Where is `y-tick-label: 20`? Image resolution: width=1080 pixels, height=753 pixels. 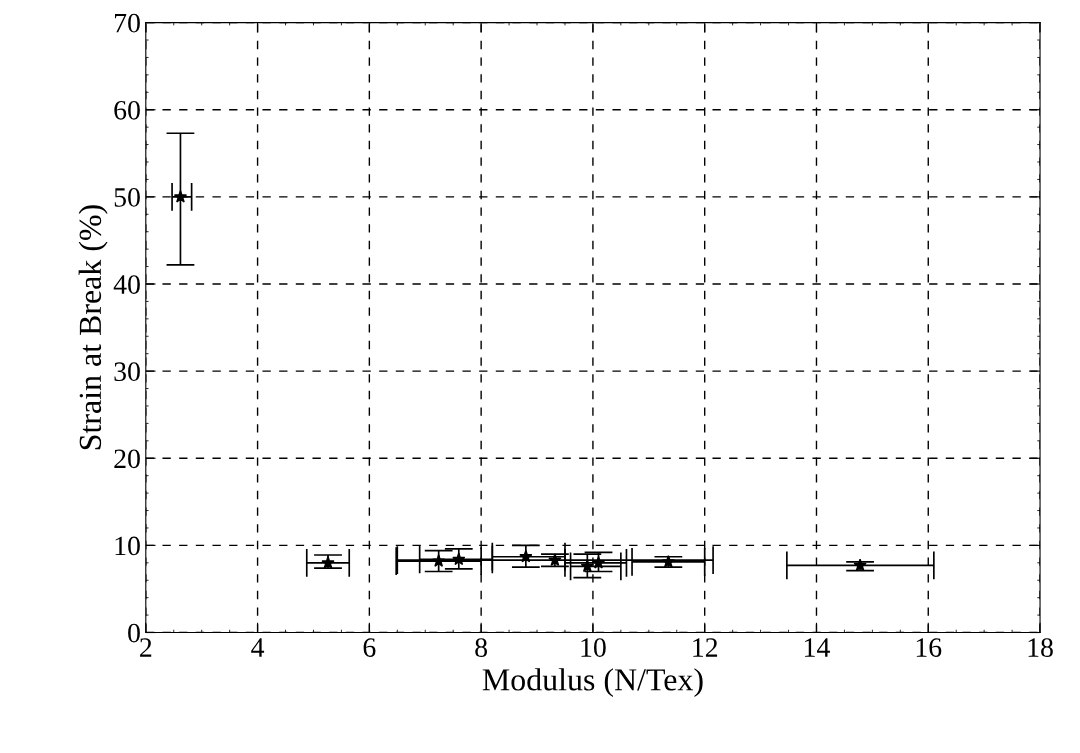 y-tick-label: 20 is located at coordinates (127, 459).